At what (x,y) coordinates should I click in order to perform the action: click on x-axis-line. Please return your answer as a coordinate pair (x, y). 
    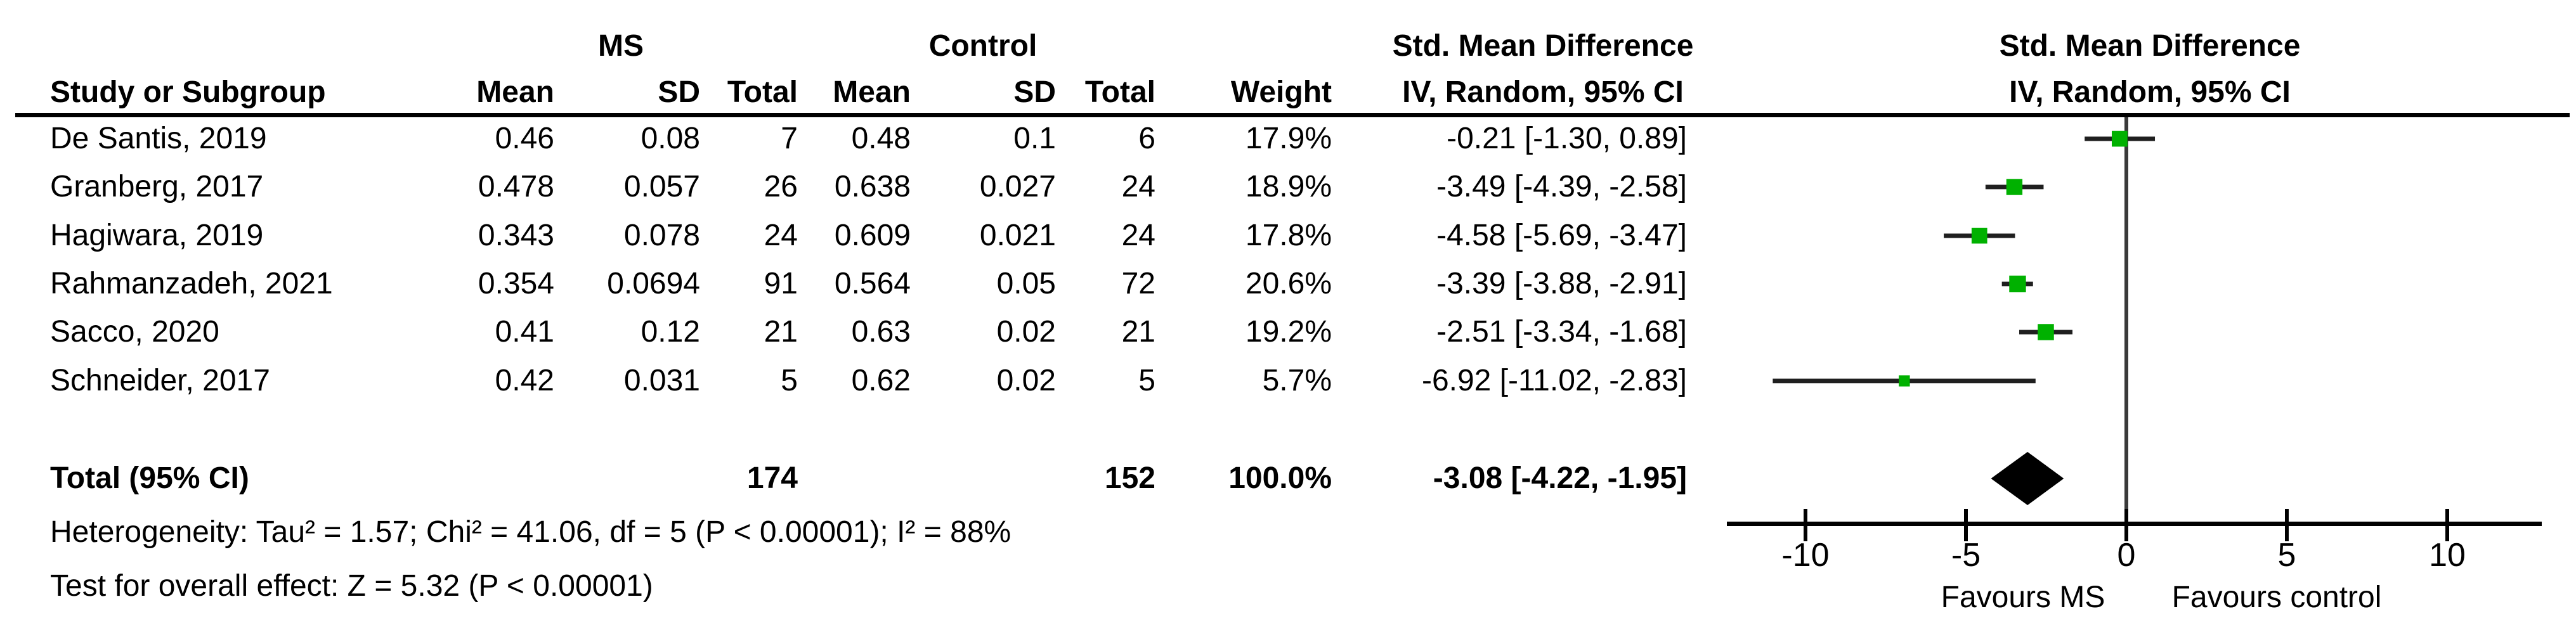
    Looking at the image, I should click on (2134, 524).